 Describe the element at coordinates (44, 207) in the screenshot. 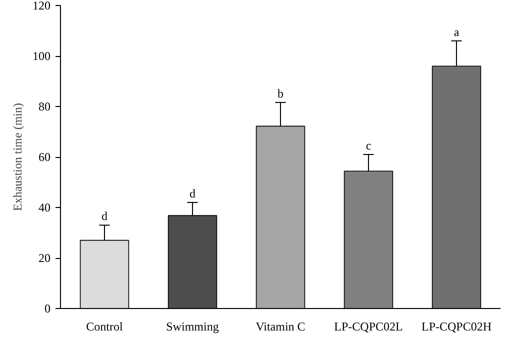

I see `y-tick-label: 40` at that location.